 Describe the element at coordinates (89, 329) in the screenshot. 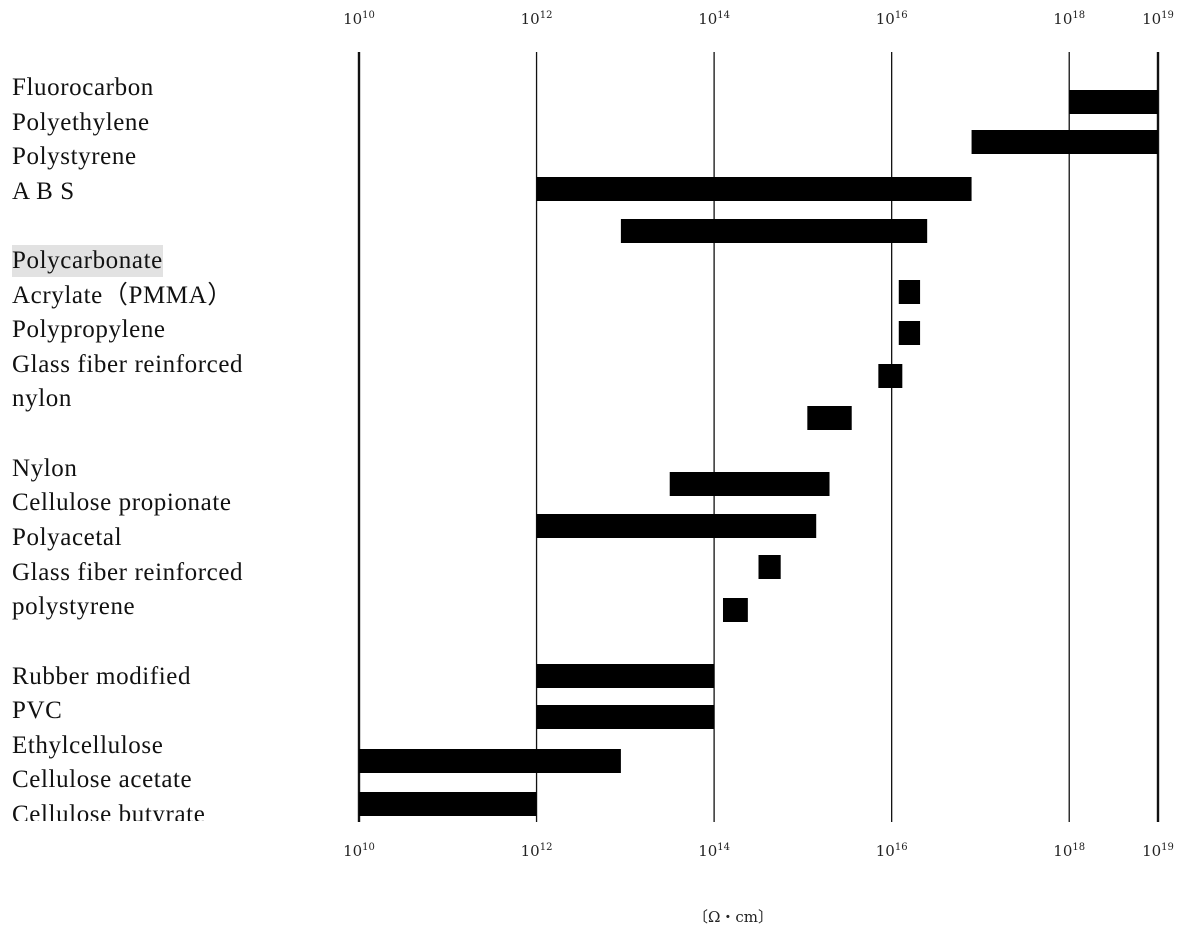

I see `label-polypropylene: Polypropylene` at that location.